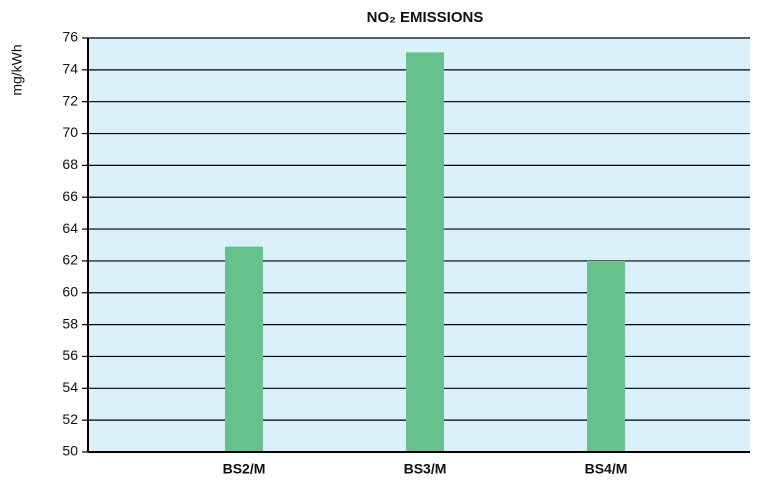 The image size is (764, 484). What do you see at coordinates (70, 355) in the screenshot?
I see `y-tick-label: 56` at bounding box center [70, 355].